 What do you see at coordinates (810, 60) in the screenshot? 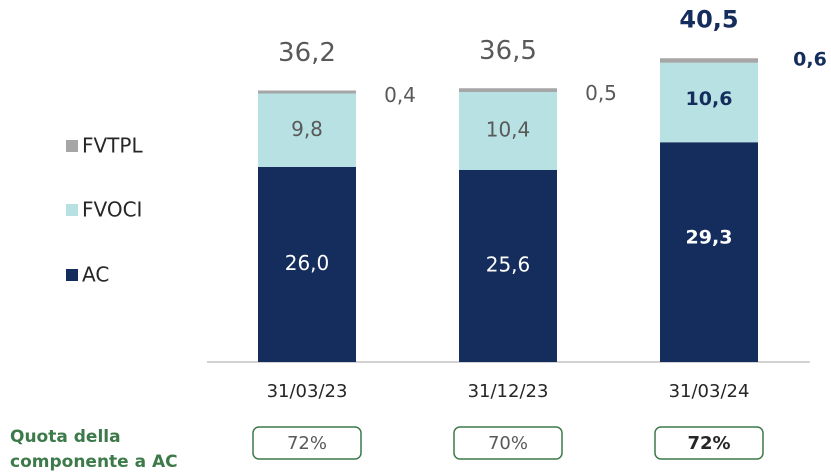
I see `bar-value-label: 0,6` at bounding box center [810, 60].